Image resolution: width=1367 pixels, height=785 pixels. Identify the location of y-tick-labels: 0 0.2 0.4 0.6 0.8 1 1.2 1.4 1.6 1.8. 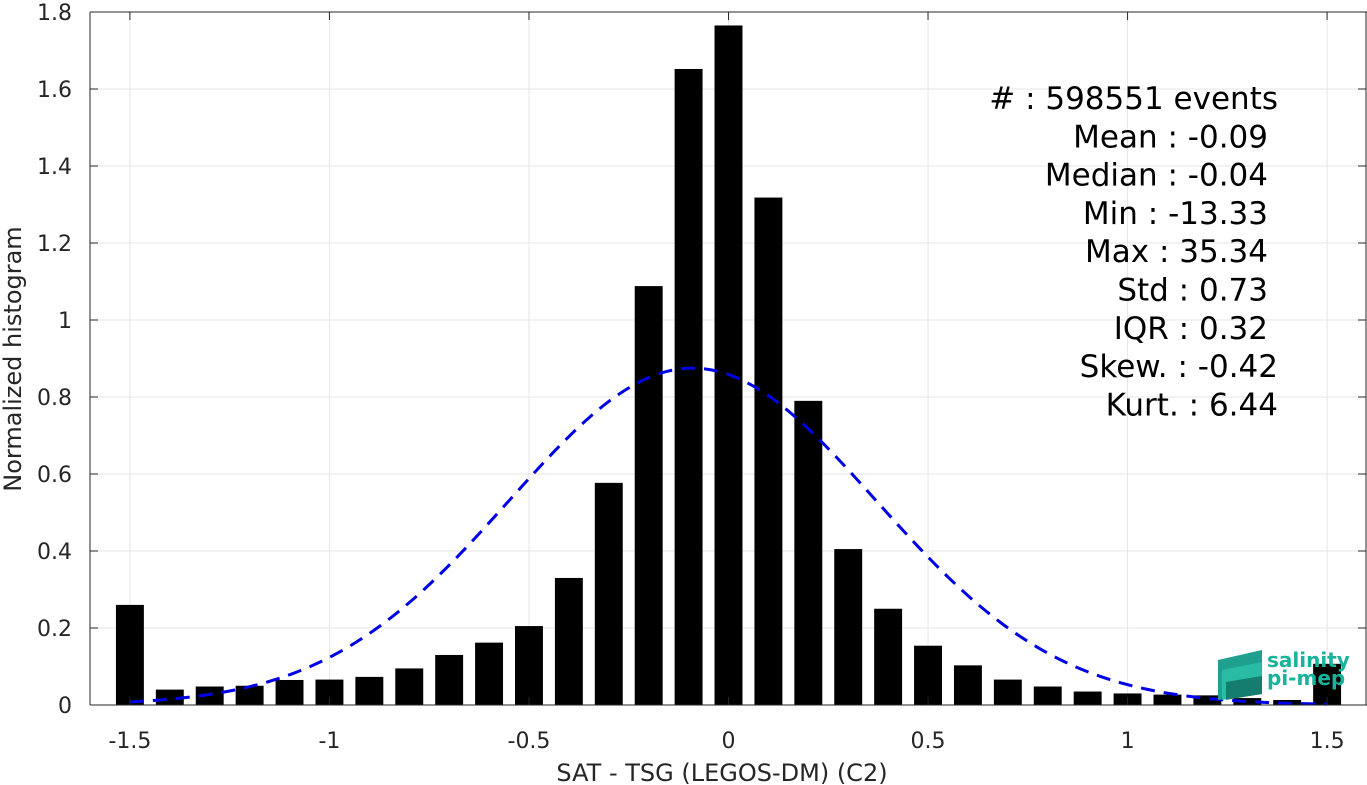
(54, 360).